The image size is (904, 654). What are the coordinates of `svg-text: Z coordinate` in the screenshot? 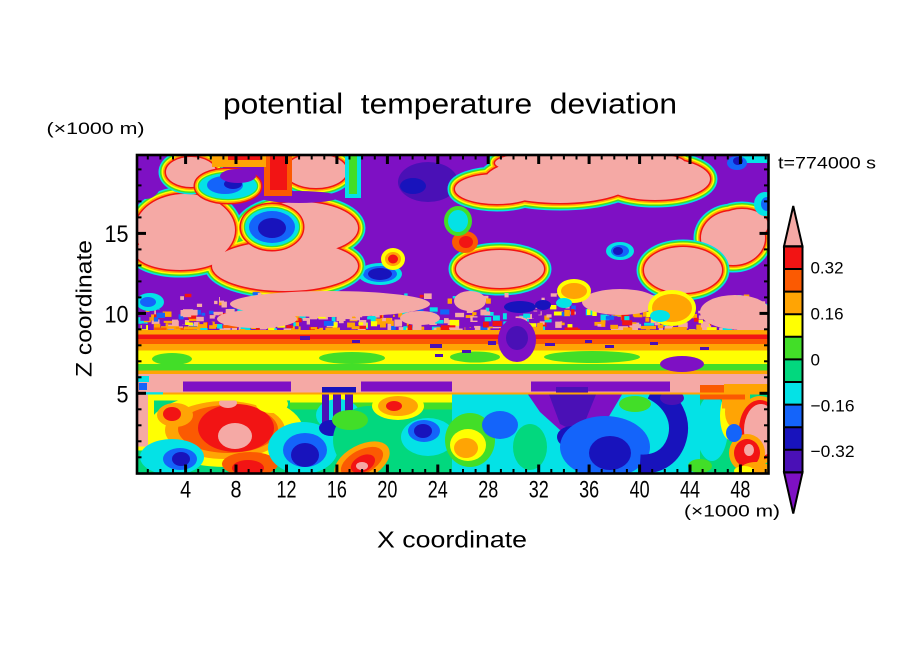 It's located at (84, 308).